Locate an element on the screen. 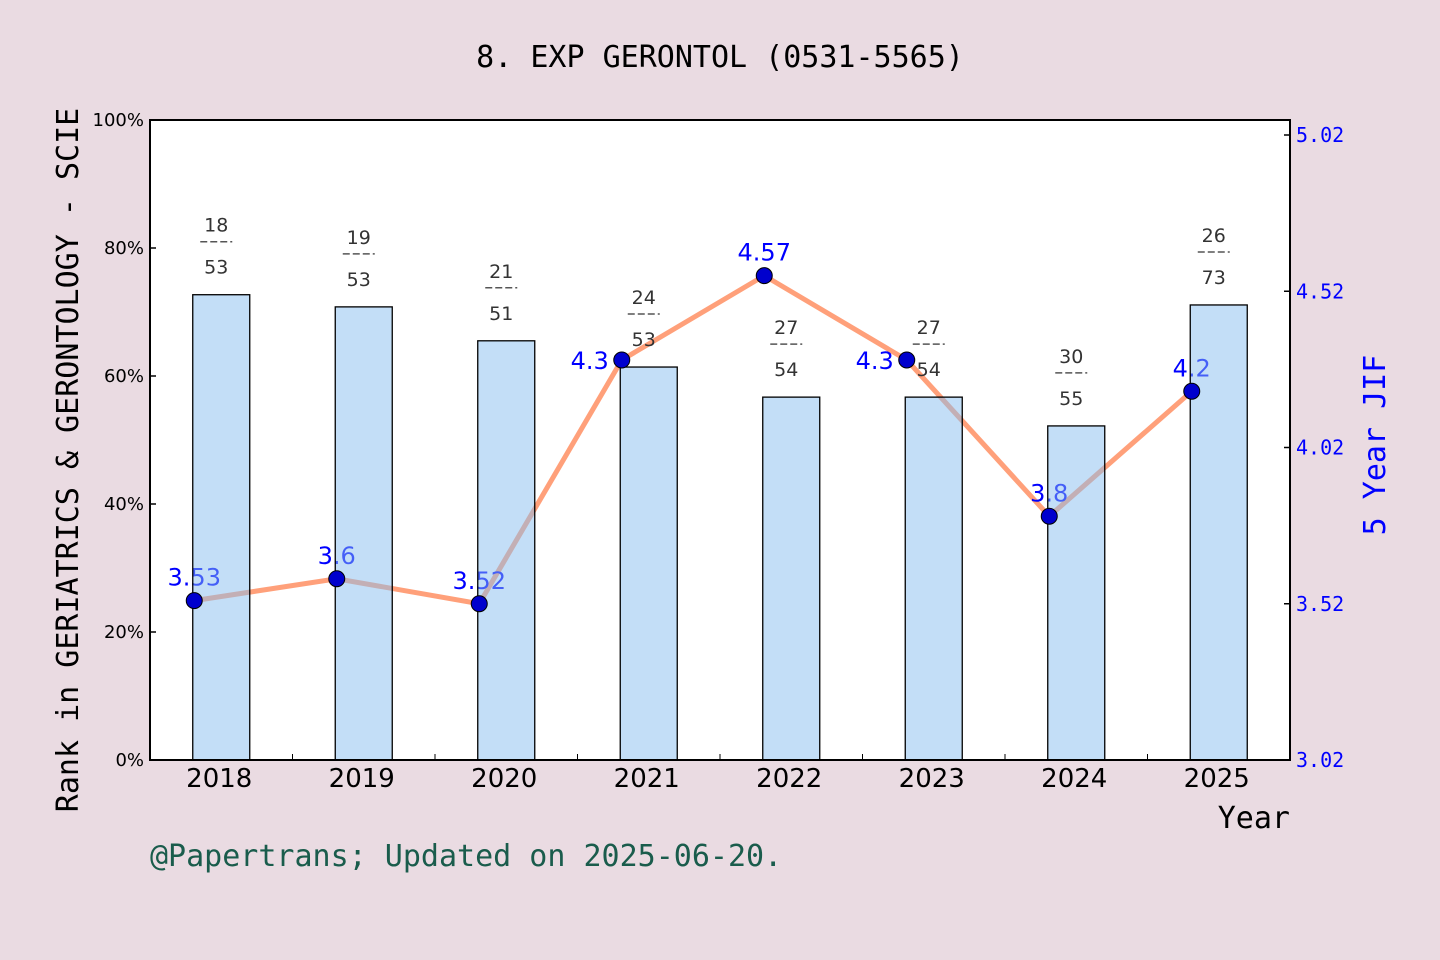 This screenshot has width=1440, height=960. y-tick-label: 0% is located at coordinates (129, 760).